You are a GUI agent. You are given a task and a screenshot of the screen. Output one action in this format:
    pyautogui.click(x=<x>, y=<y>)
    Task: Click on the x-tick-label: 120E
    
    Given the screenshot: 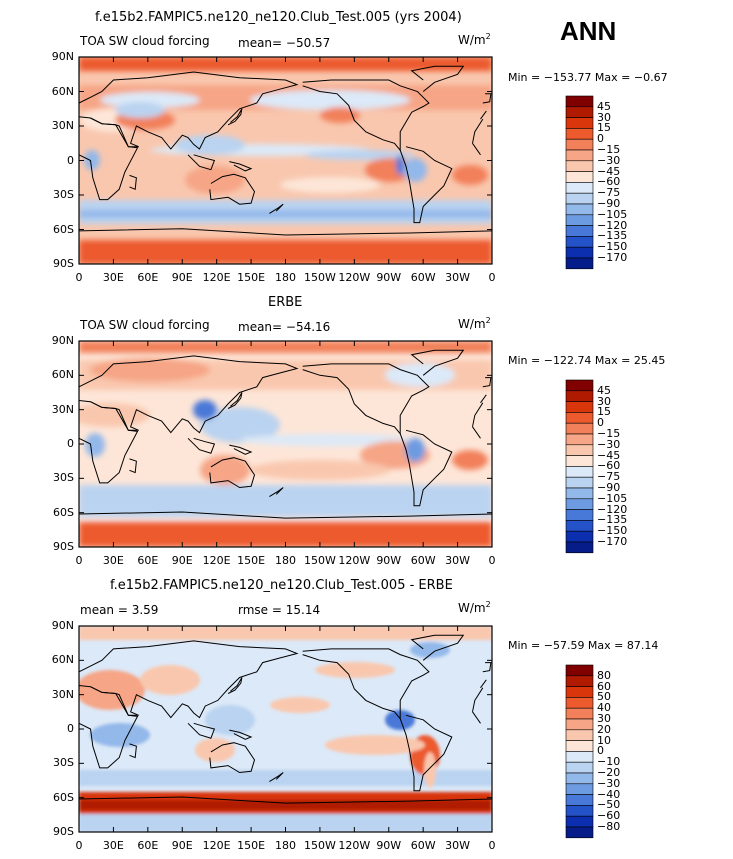 What is the action you would take?
    pyautogui.click(x=216, y=277)
    